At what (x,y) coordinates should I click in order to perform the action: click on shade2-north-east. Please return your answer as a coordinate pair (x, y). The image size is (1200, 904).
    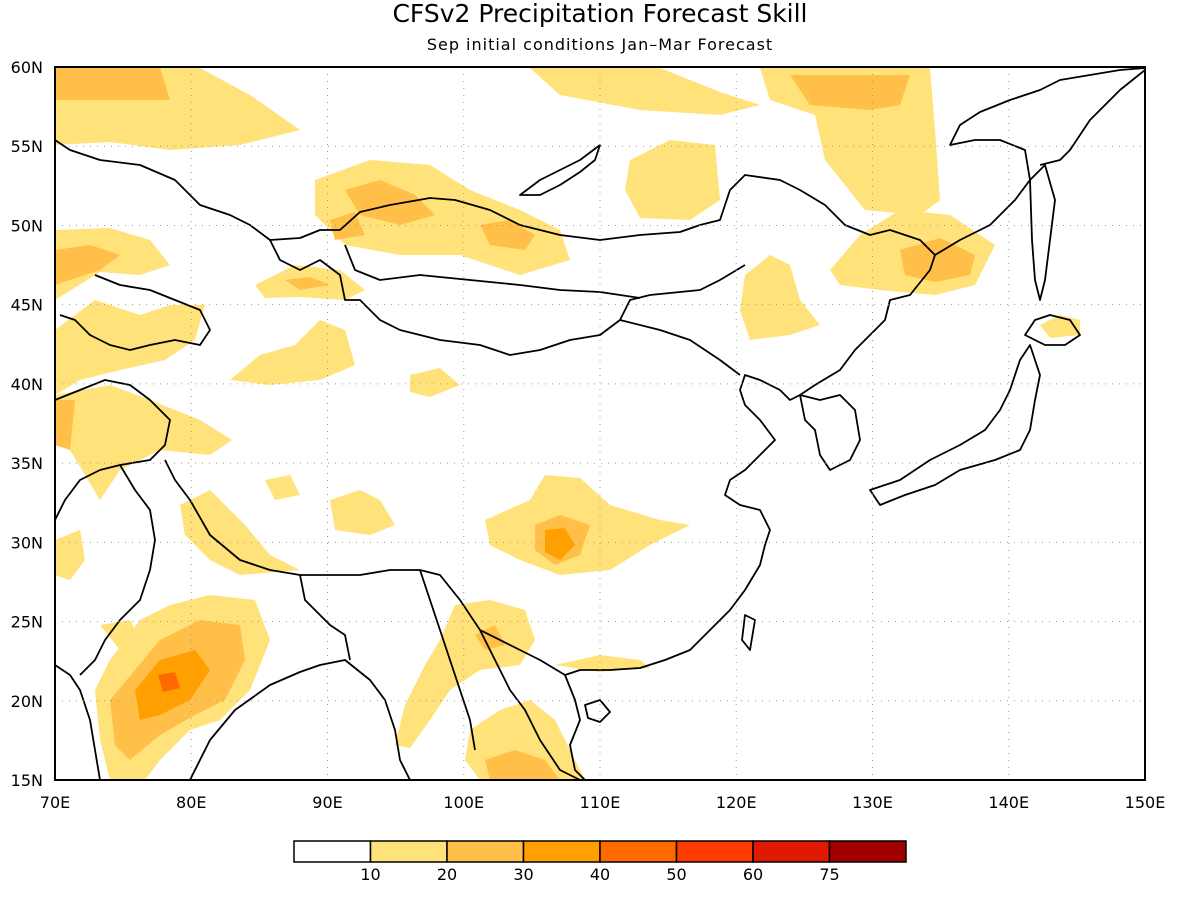
    Looking at the image, I should click on (850, 92).